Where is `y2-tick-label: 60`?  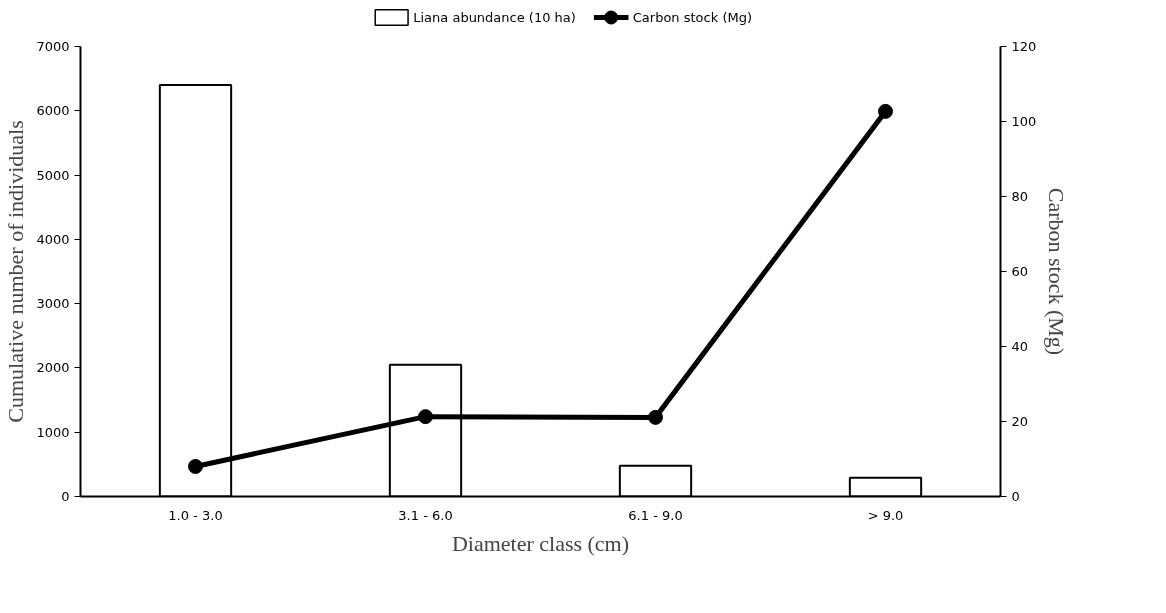
y2-tick-label: 60 is located at coordinates (1020, 271).